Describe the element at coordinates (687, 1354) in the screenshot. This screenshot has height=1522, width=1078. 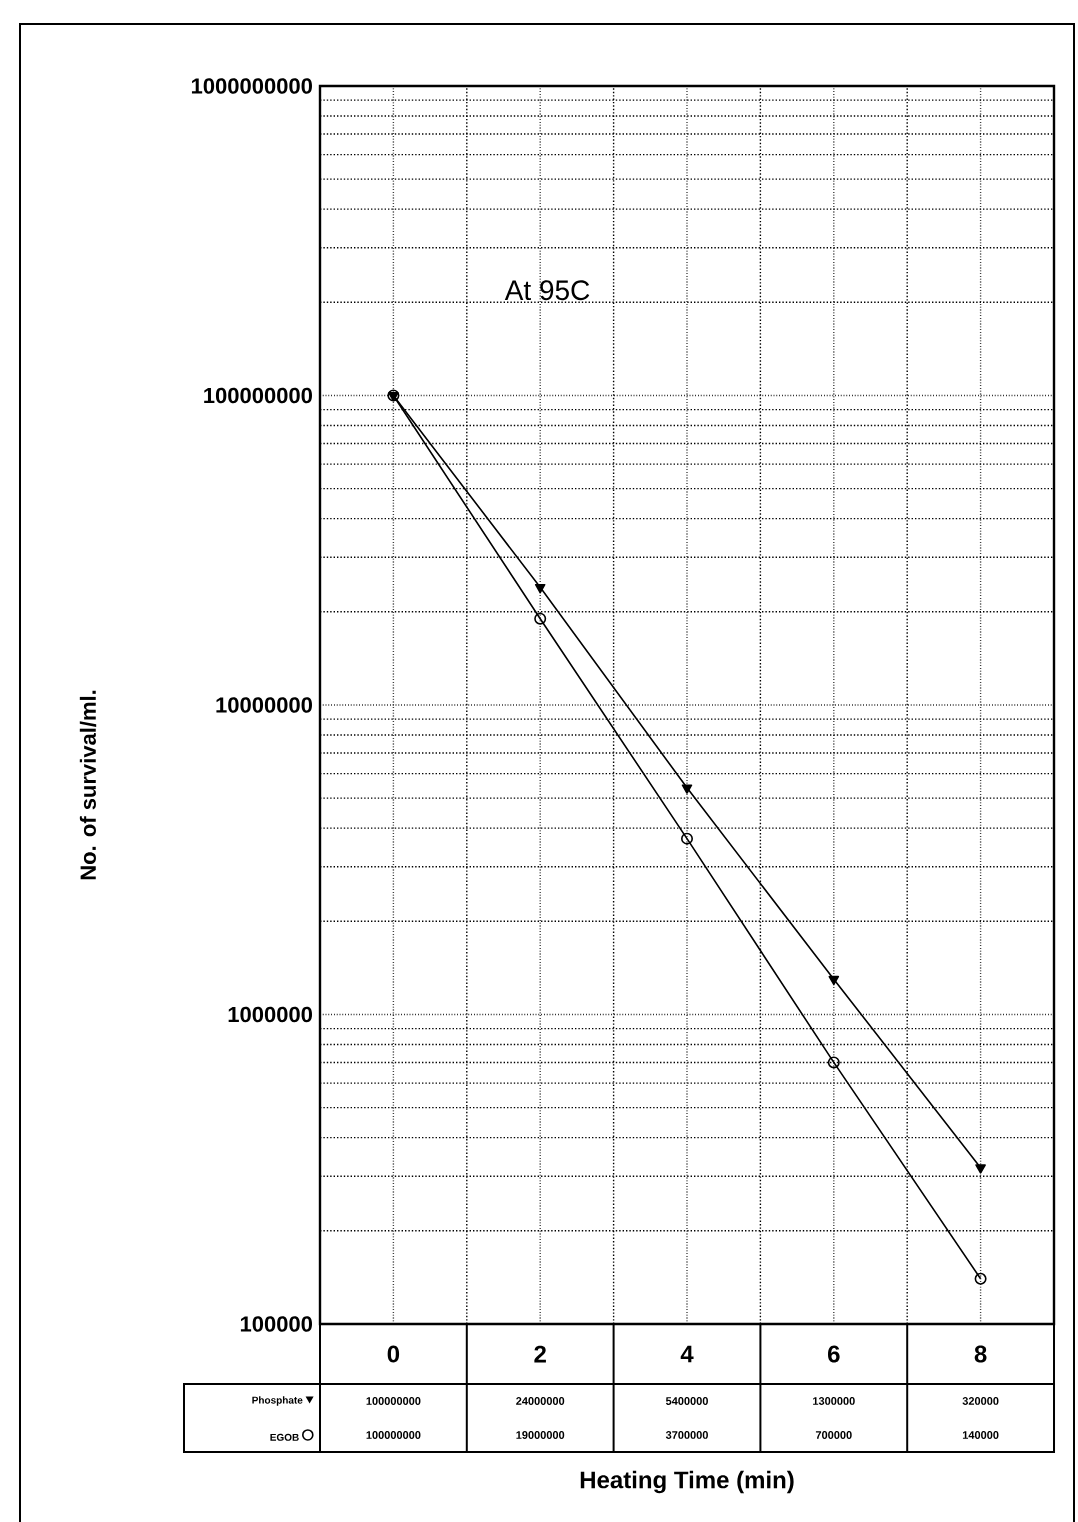
I see `x-tick-label: 4` at that location.